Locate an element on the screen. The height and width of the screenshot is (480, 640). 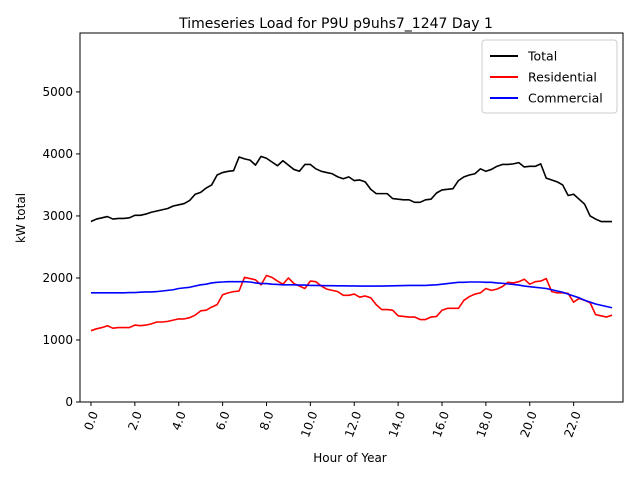
series-line-residential is located at coordinates (351, 303).